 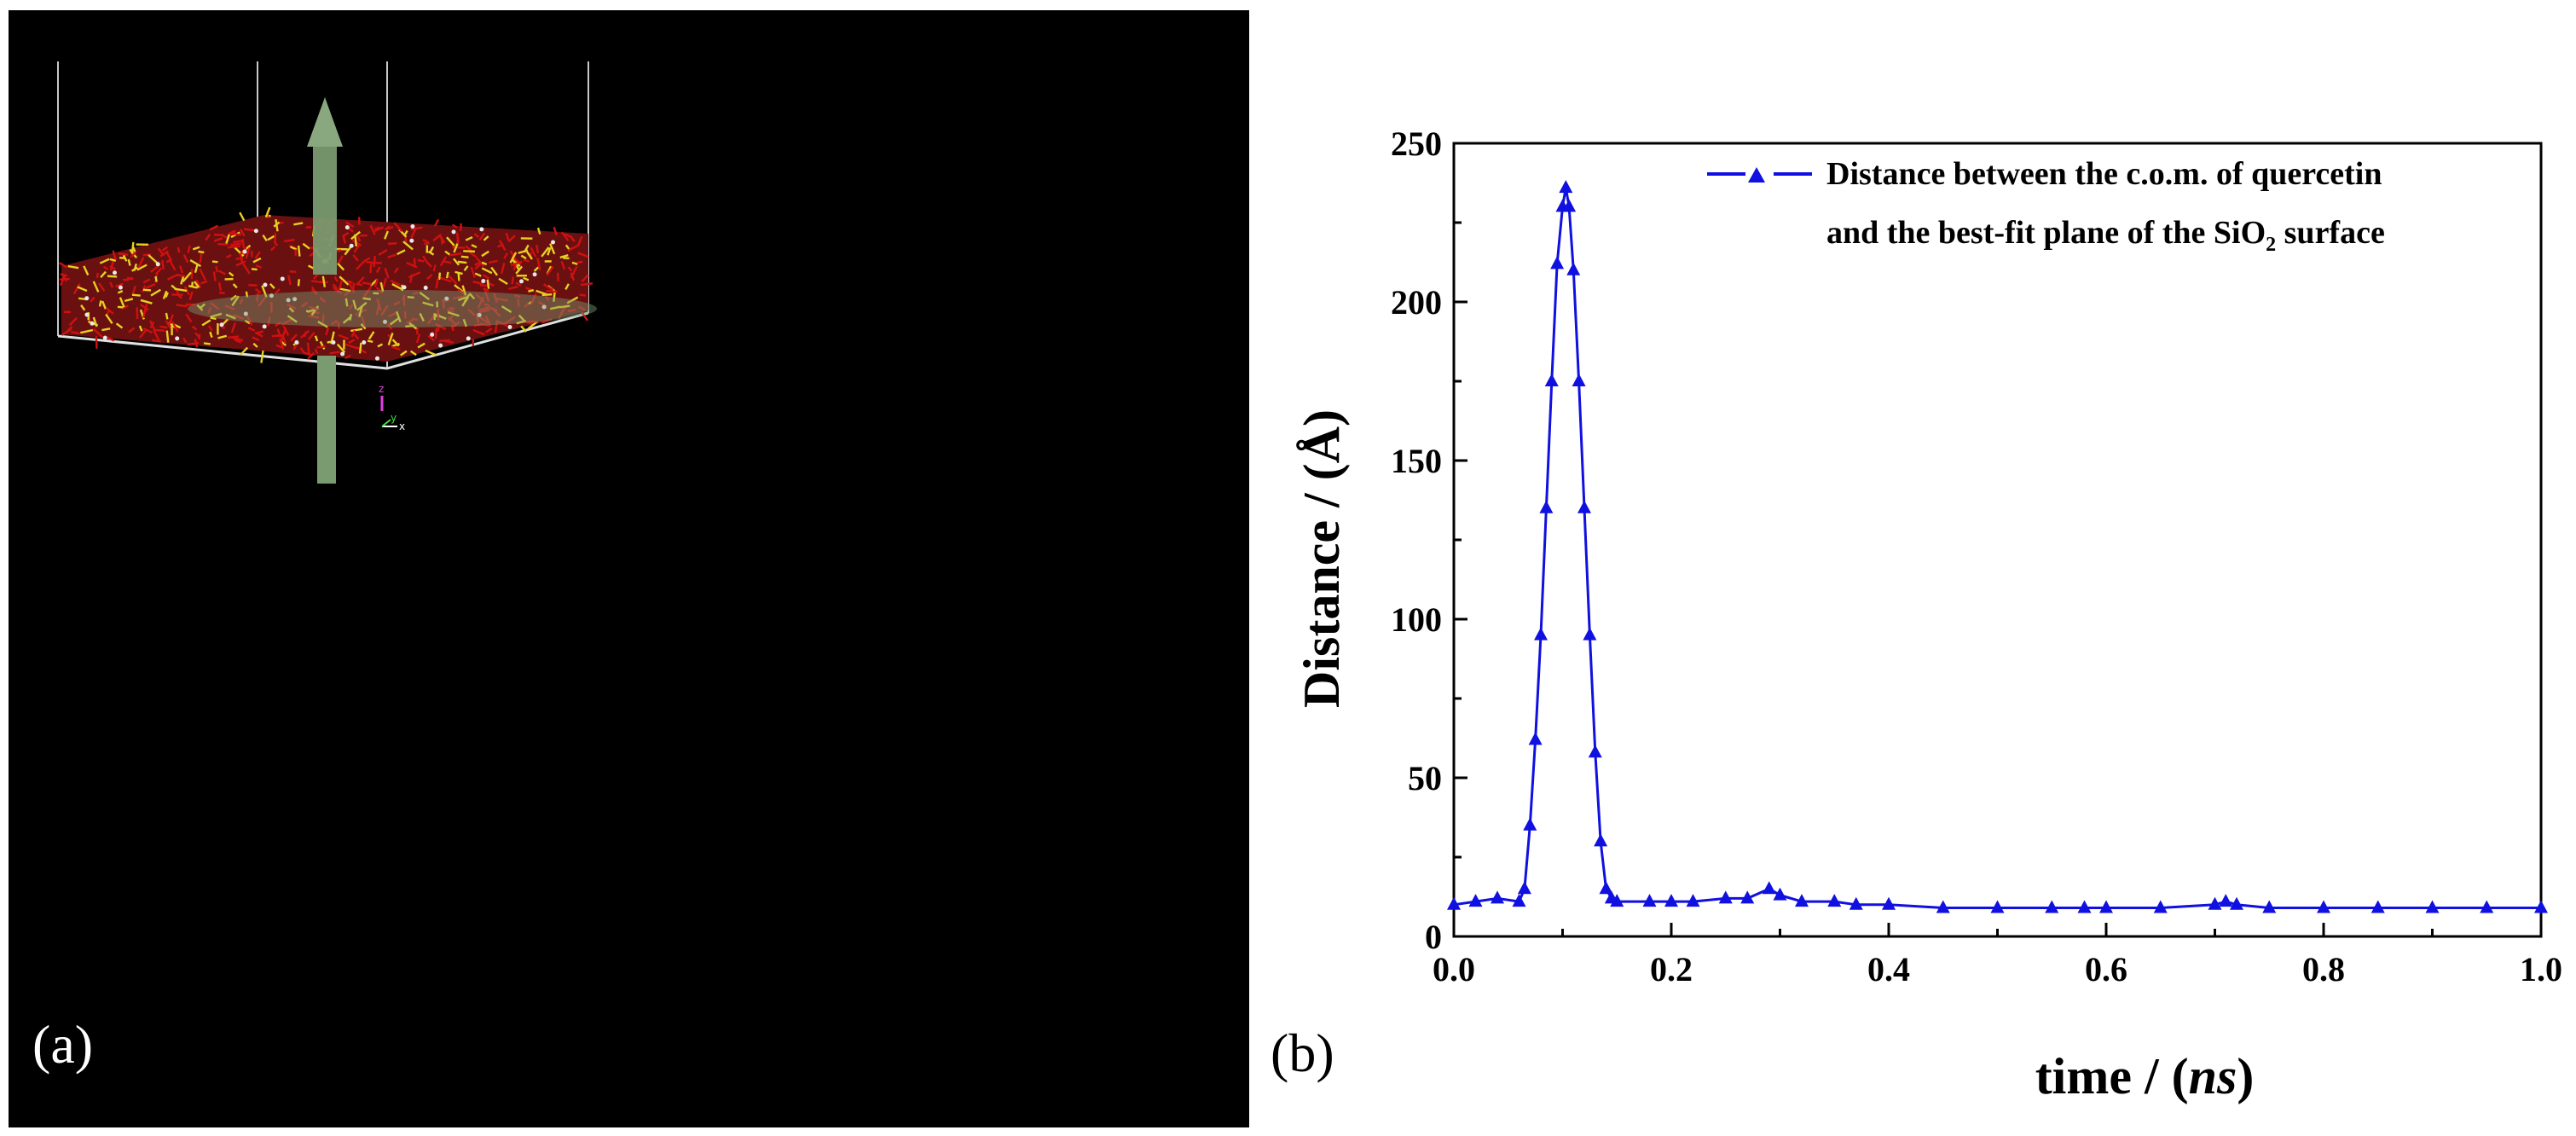 What do you see at coordinates (325, 211) in the screenshot?
I see `arrow-shaft-upper` at bounding box center [325, 211].